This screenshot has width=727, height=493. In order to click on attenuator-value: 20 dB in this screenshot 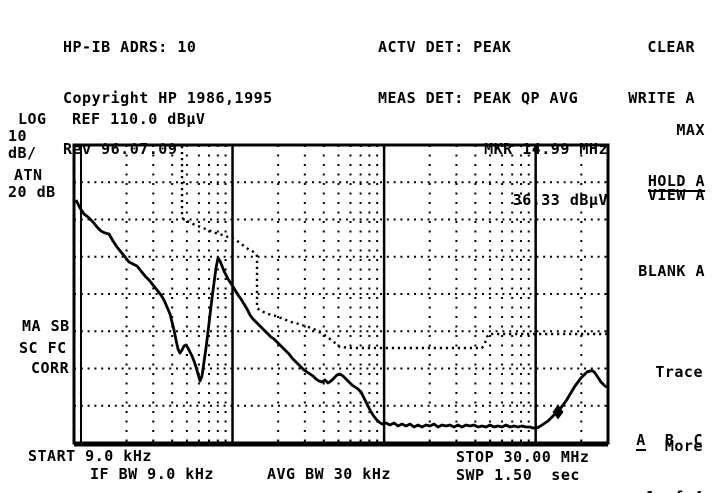, I will do `click(32, 192)`.